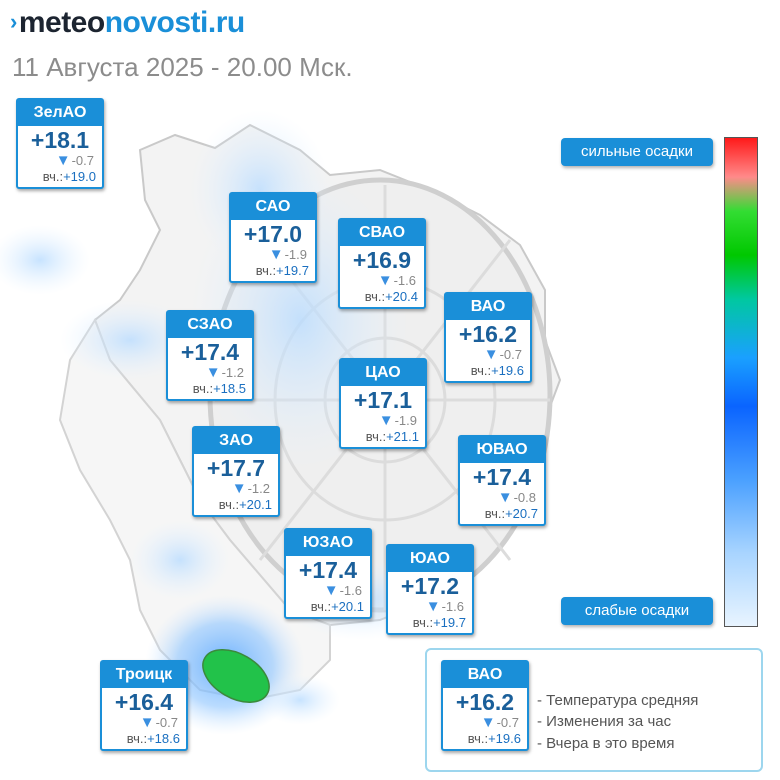 The height and width of the screenshot is (780, 780). I want to click on district-card-vao: ВАО +16.2 ▼-0.7 вч.:+19.6, so click(488, 337).